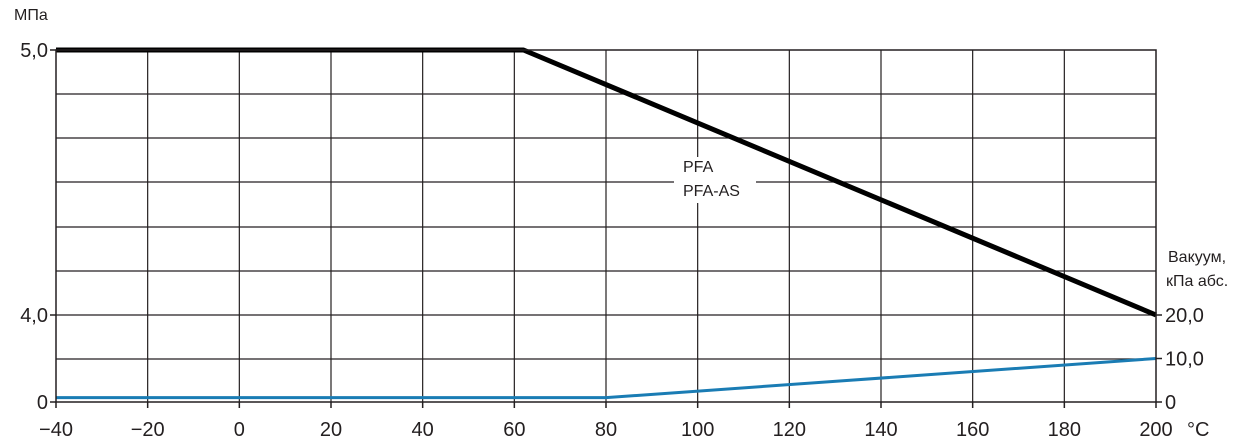 The height and width of the screenshot is (441, 1252). What do you see at coordinates (715, 180) in the screenshot?
I see `annotation-background` at bounding box center [715, 180].